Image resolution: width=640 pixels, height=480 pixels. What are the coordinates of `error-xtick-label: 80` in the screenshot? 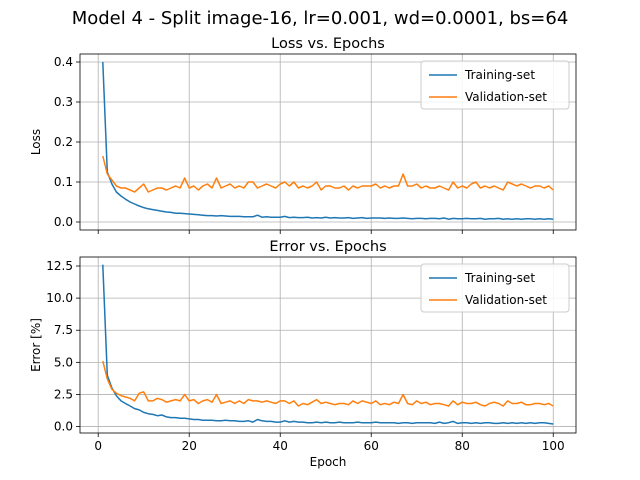 It's located at (462, 446).